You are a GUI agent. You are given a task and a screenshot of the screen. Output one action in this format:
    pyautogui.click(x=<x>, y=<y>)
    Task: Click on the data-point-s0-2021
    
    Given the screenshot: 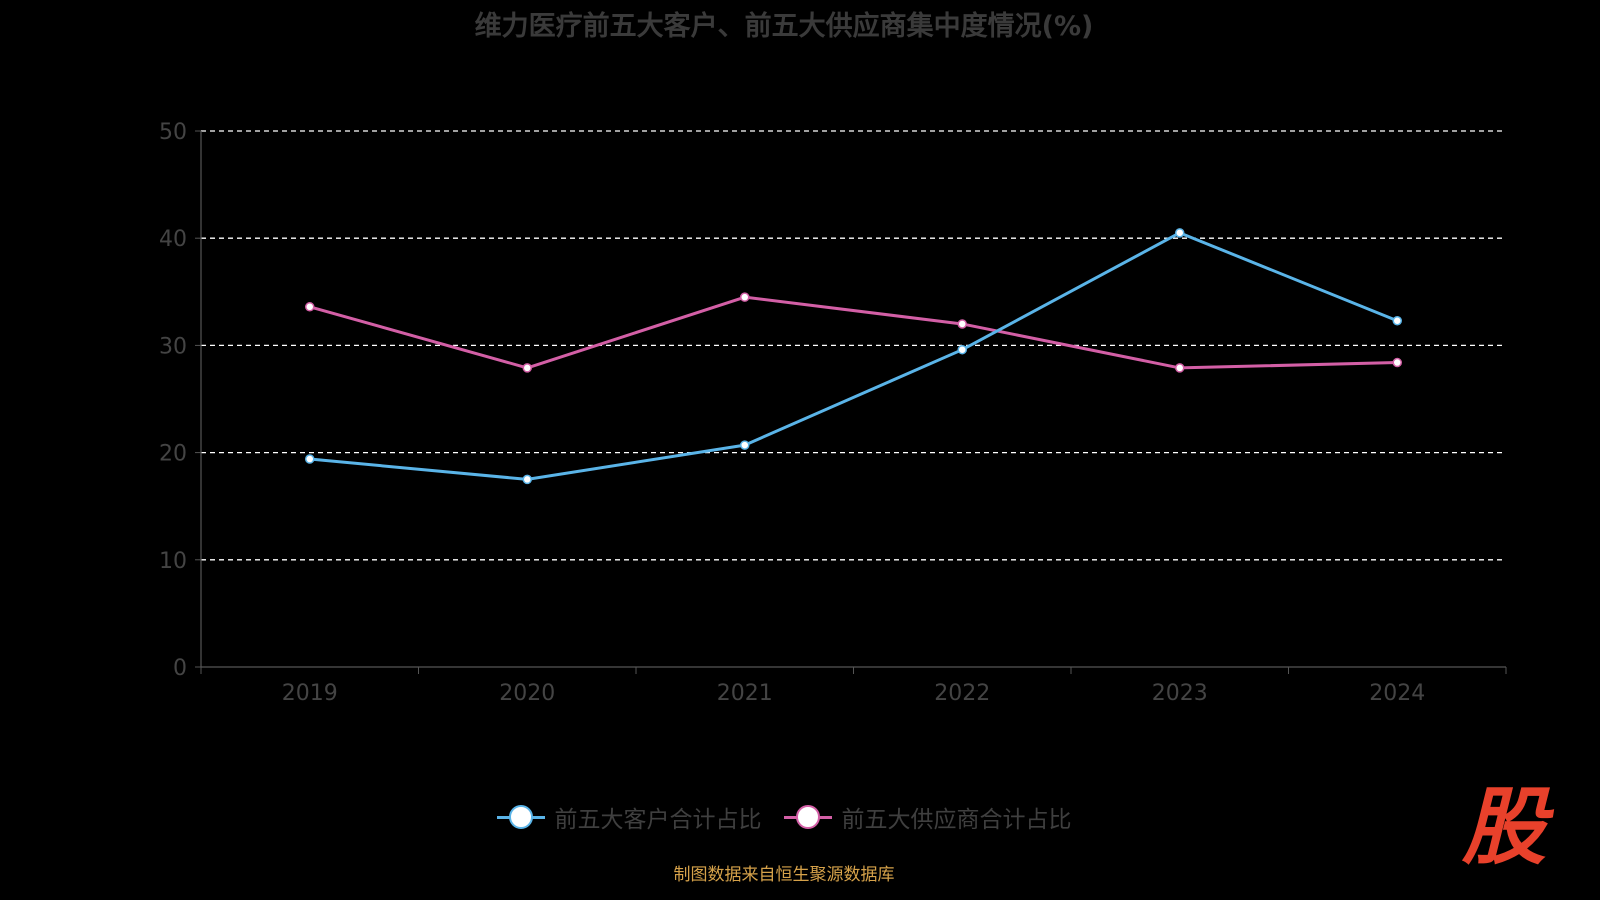 What is the action you would take?
    pyautogui.click(x=745, y=445)
    